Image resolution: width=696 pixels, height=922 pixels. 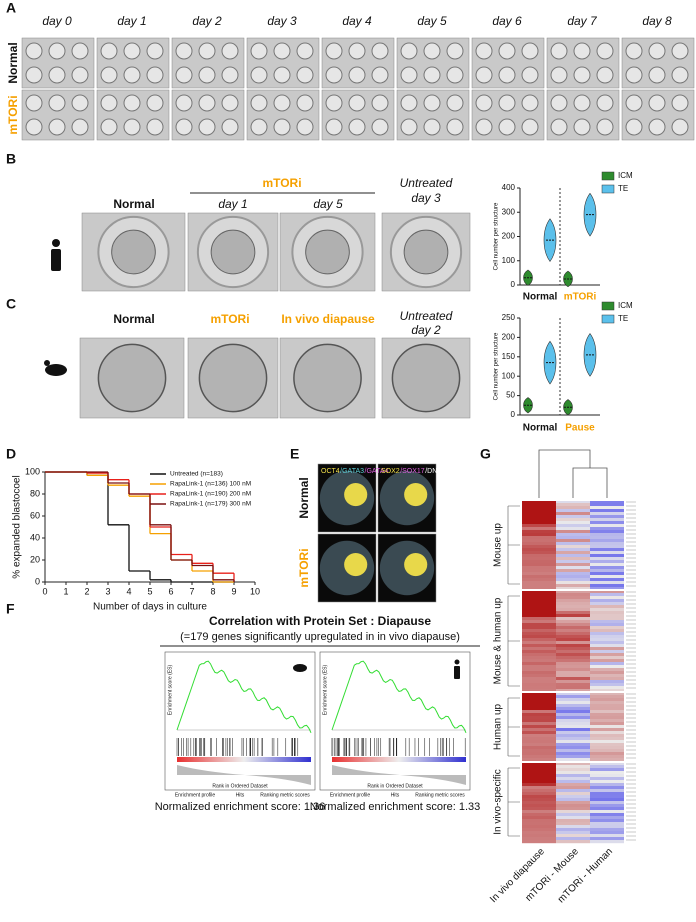 What do you see at coordinates (10, 609) in the screenshot?
I see `label: F` at bounding box center [10, 609].